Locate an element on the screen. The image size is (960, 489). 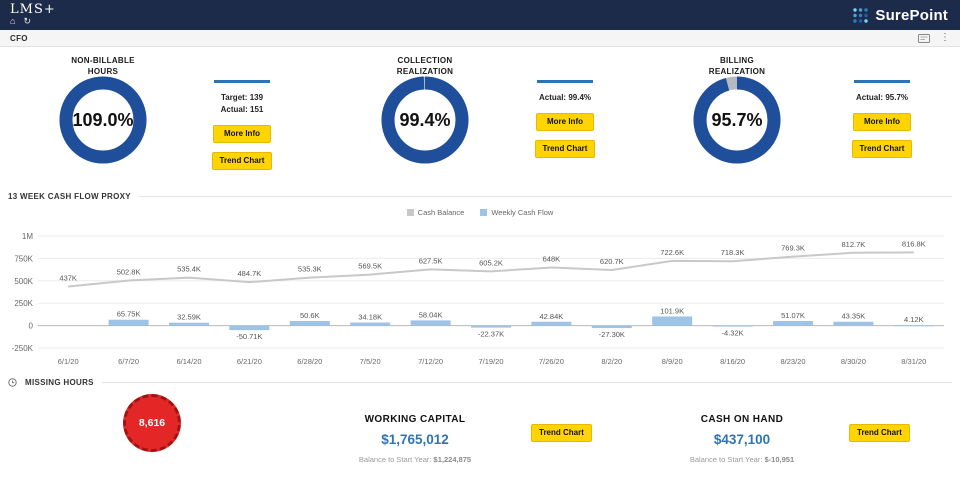
x-tick-label: 7/12/20 is located at coordinates (430, 361).